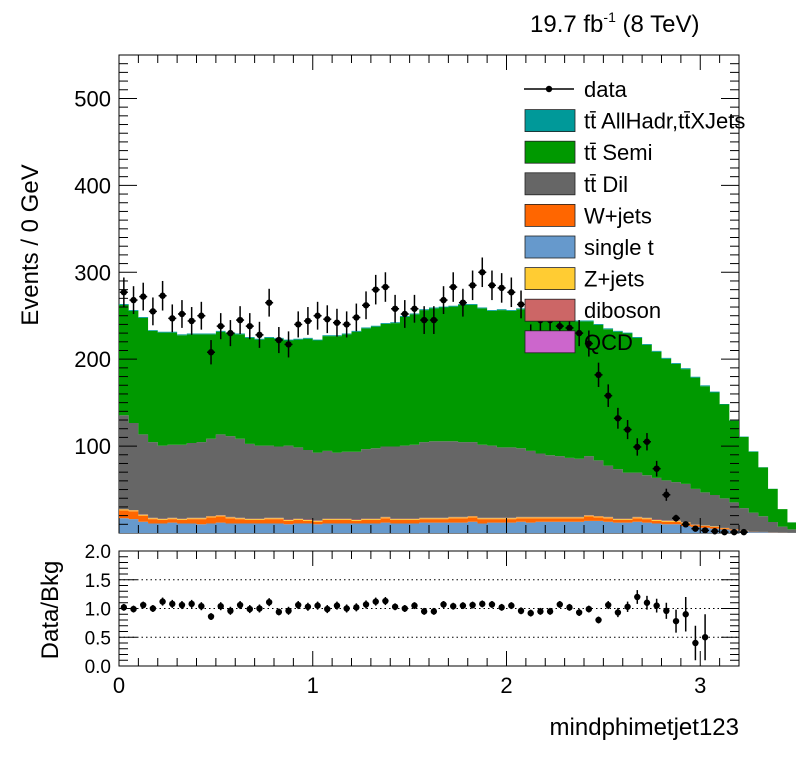 This screenshot has height=772, width=796. I want to click on x-tick-labels: 0 1 2 3, so click(410, 685).